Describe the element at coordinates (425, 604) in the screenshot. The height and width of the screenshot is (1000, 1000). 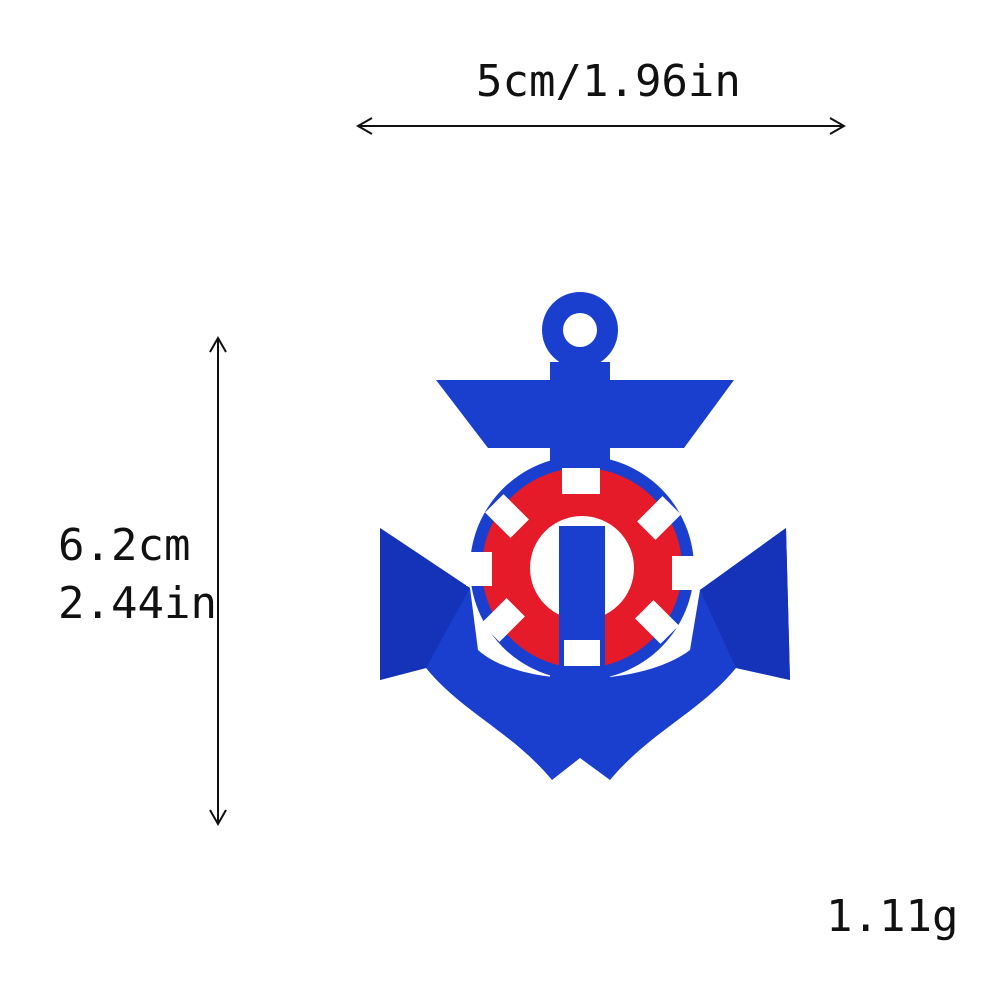
I see `left-fluke` at that location.